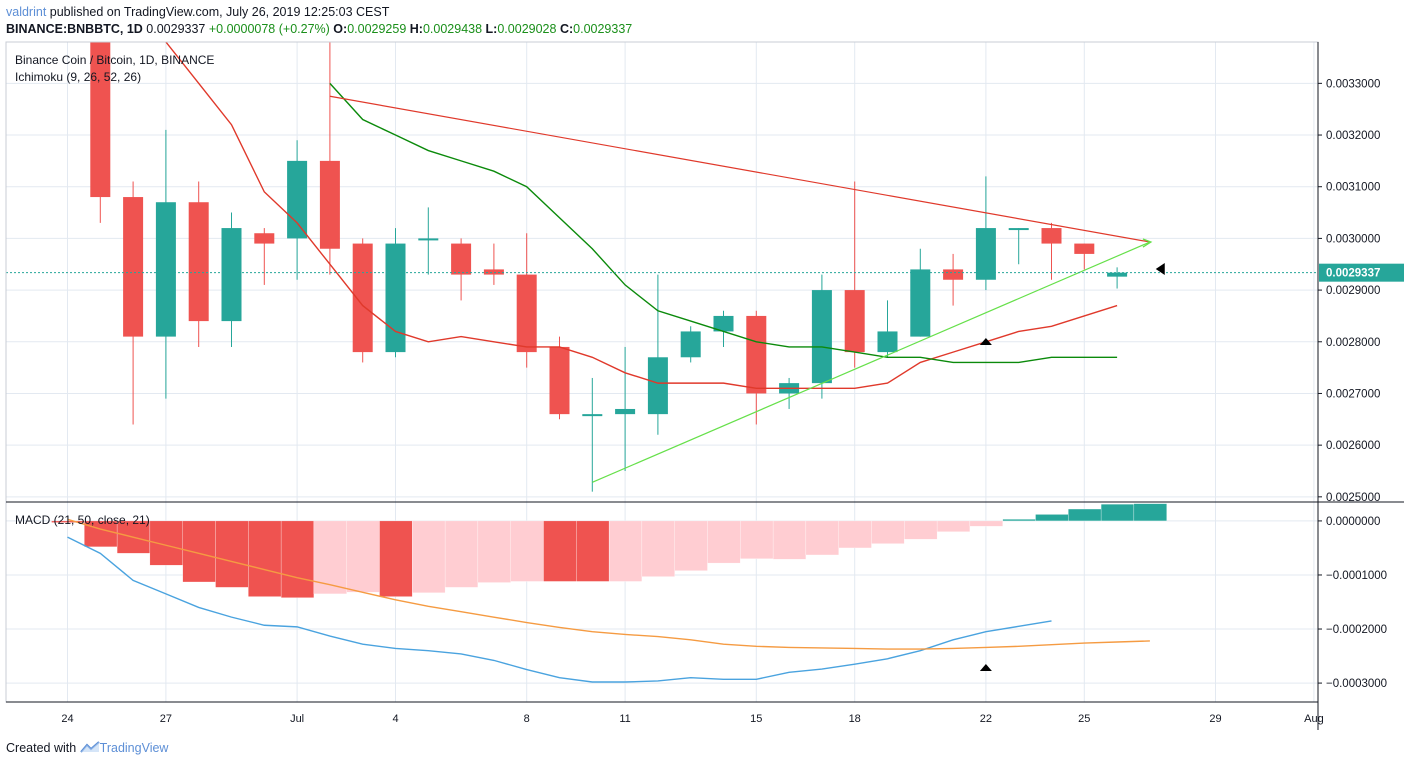  Describe the element at coordinates (1353, 291) in the screenshot. I see `y-tick-label: 0.0029000` at that location.